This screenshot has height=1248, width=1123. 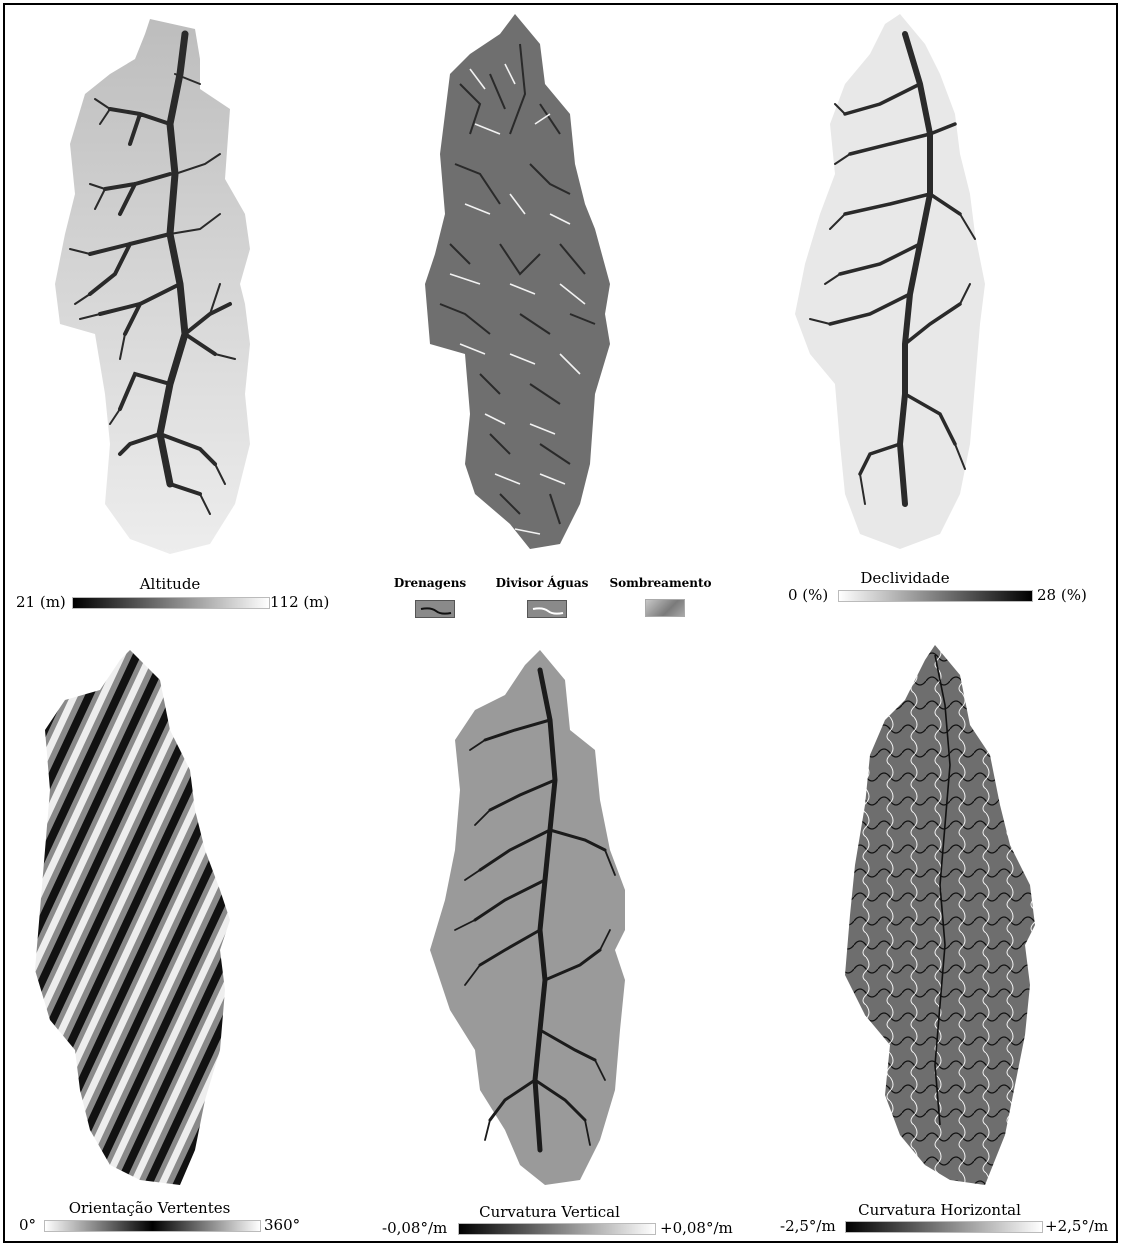 I want to click on drainage-divides-hillshade-map, so click(x=520, y=284).